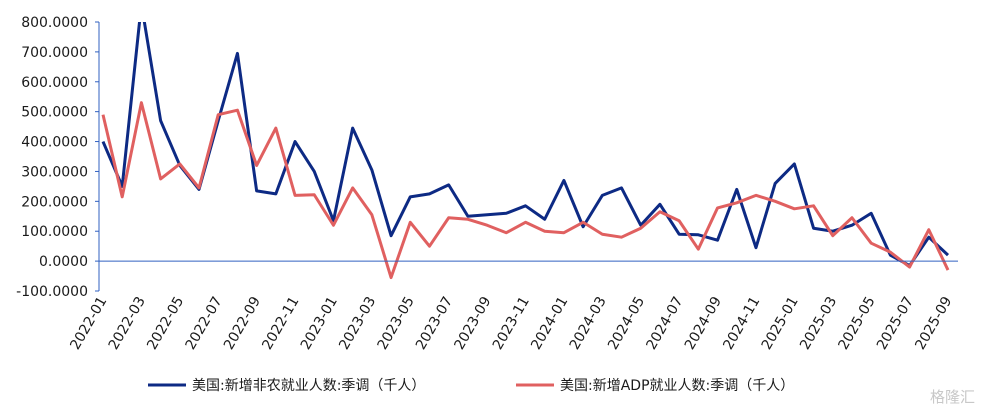  What do you see at coordinates (780, 323) in the screenshot?
I see `x-tick-label: 2025-01` at bounding box center [780, 323].